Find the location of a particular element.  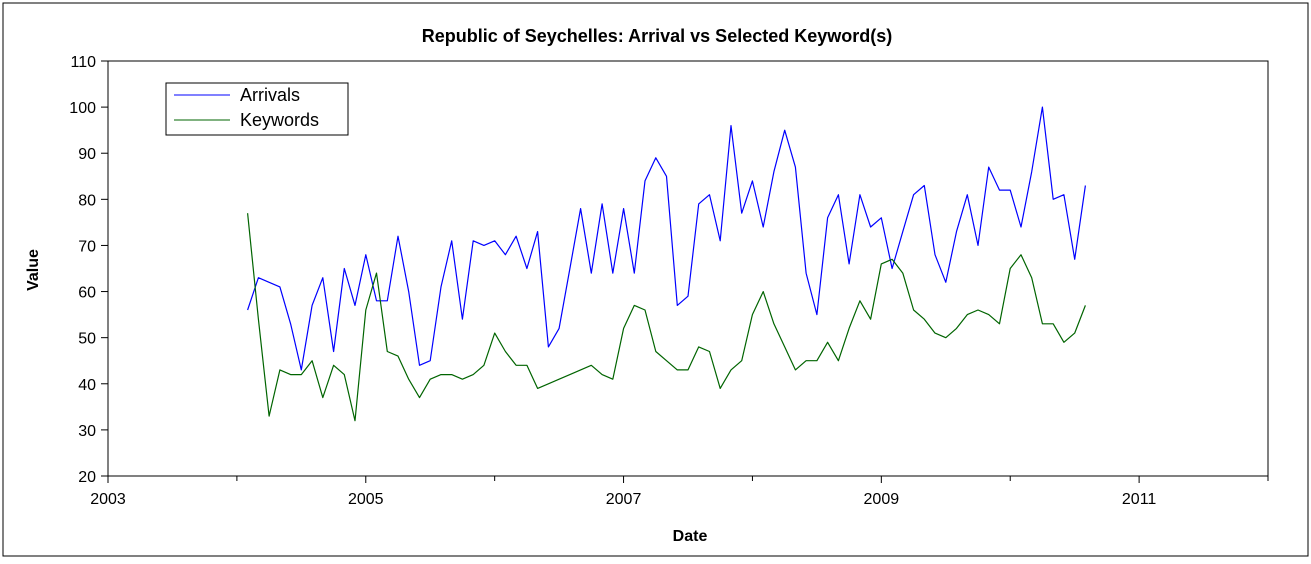

legend-label-arrivals: Arrivals is located at coordinates (270, 95).